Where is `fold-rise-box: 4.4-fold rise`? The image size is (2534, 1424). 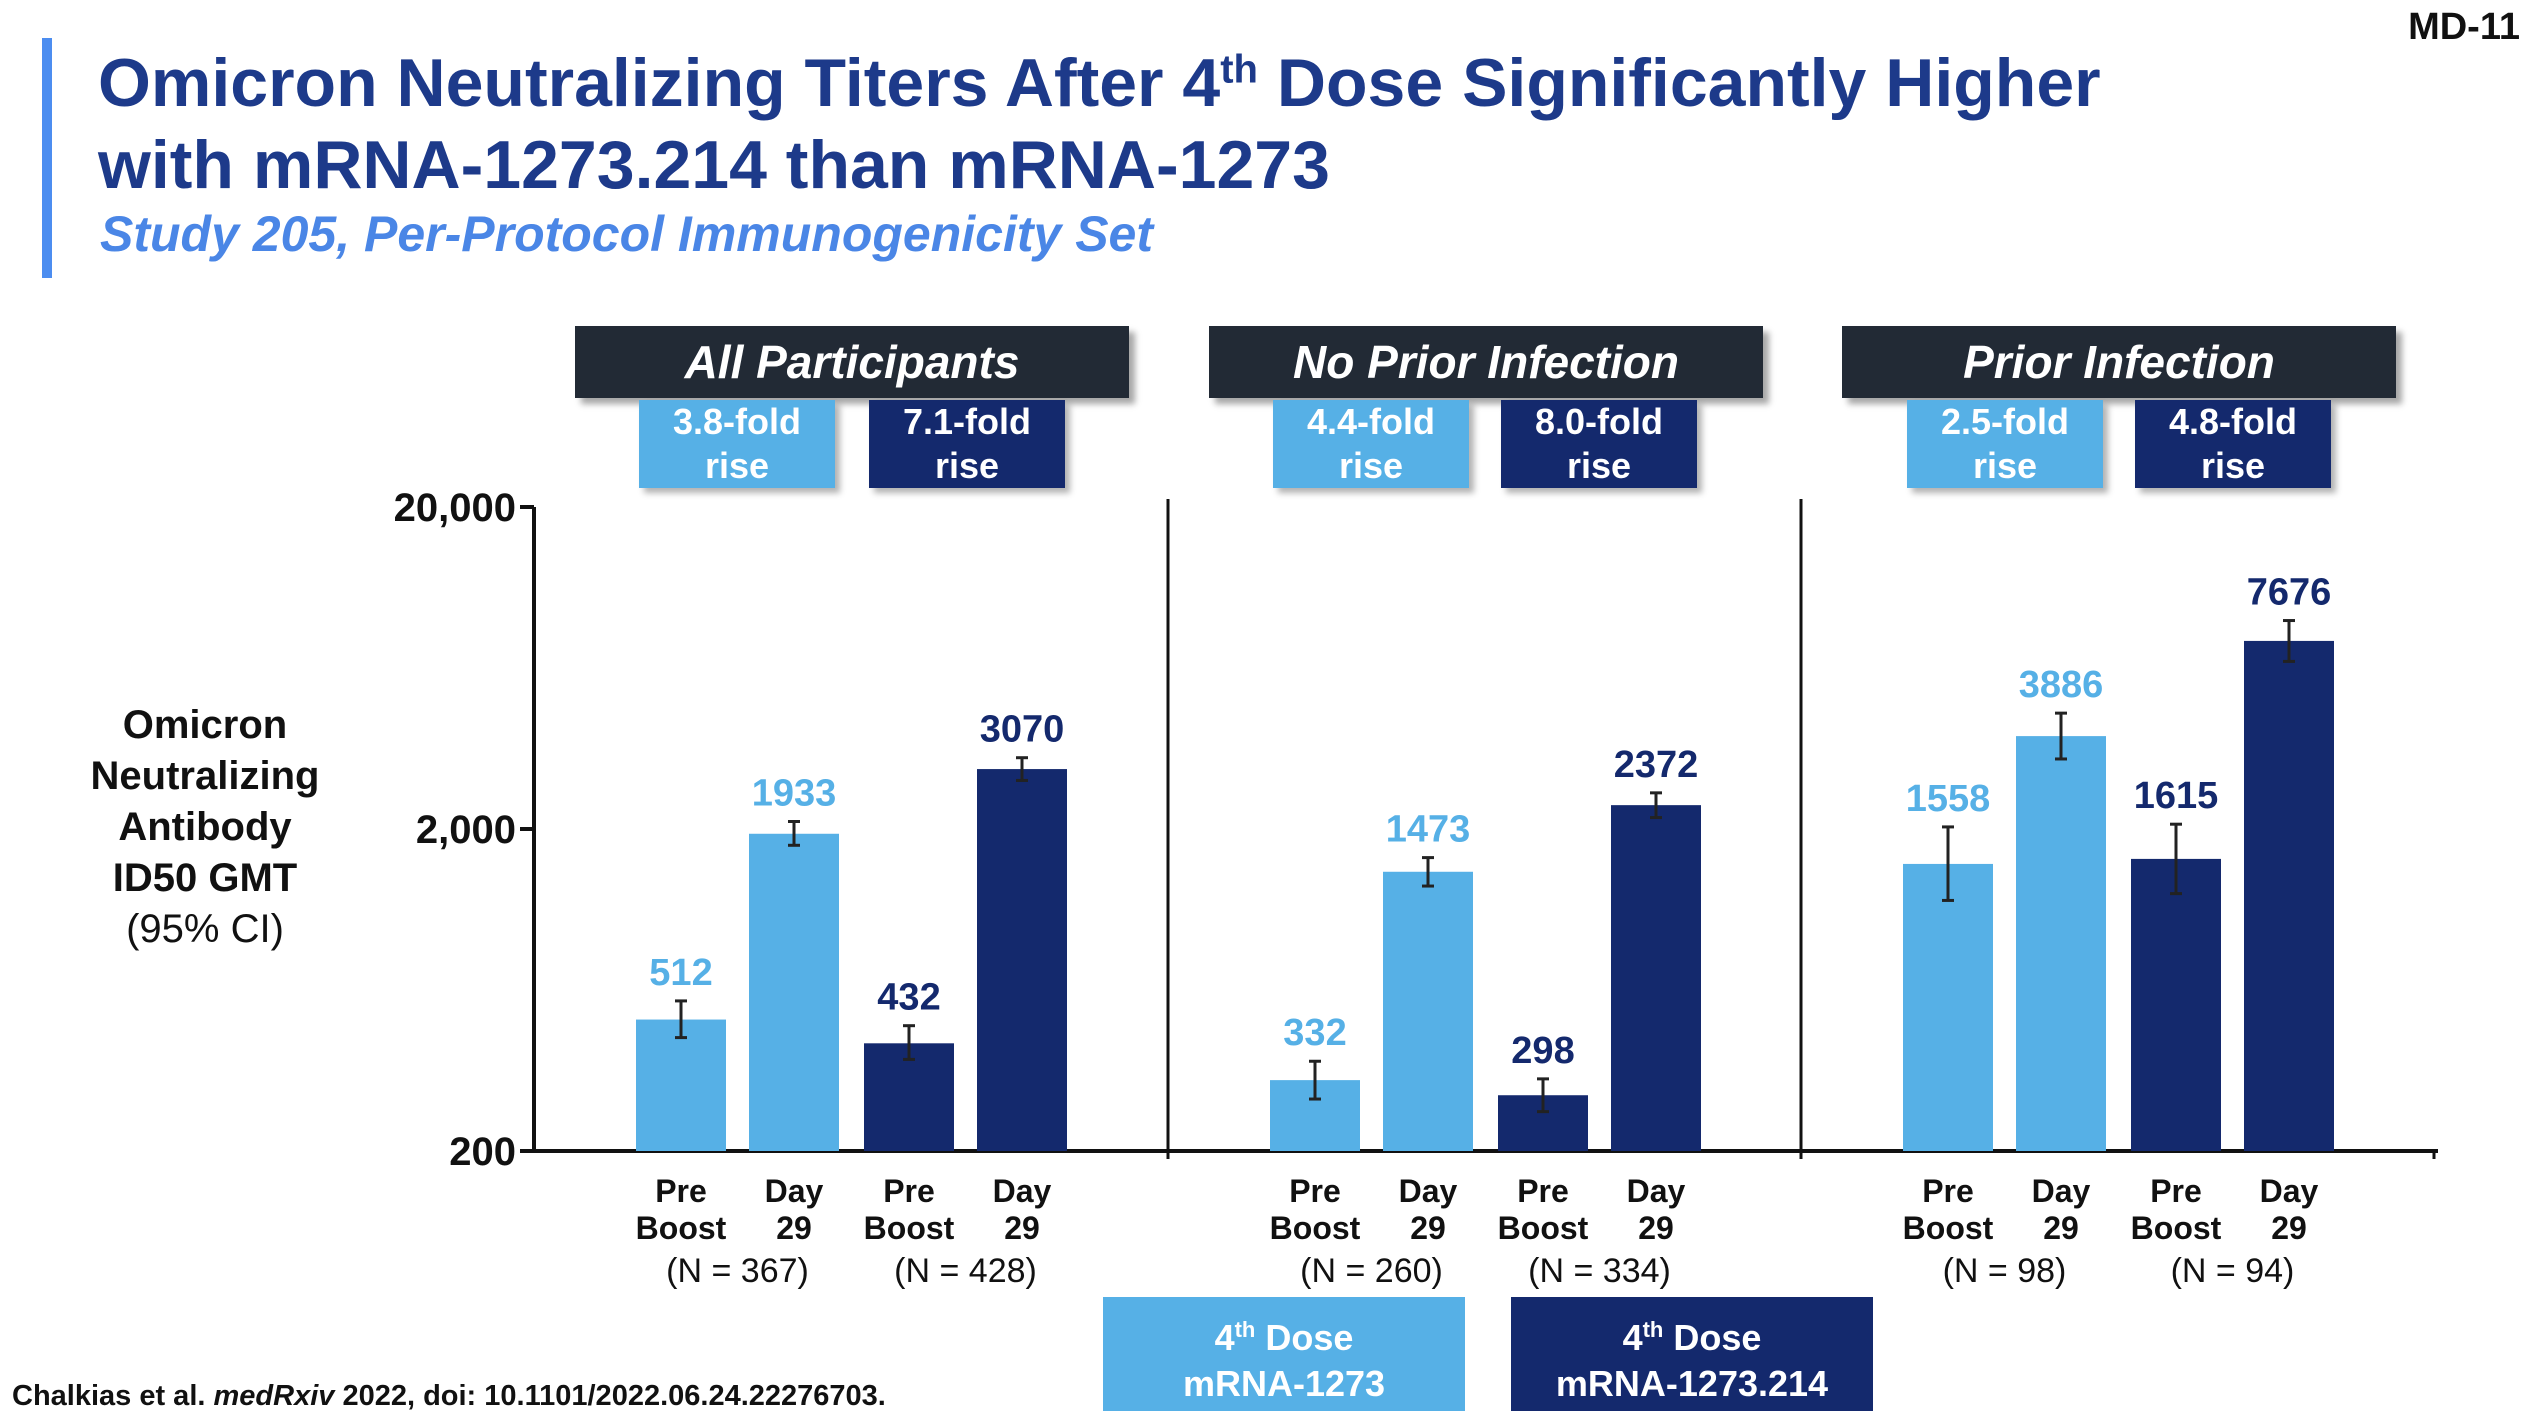 fold-rise-box: 4.4-fold rise is located at coordinates (1371, 444).